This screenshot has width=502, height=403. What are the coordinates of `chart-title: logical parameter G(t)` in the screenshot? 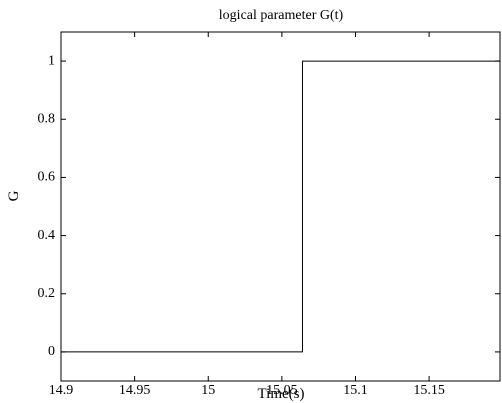 It's located at (281, 15).